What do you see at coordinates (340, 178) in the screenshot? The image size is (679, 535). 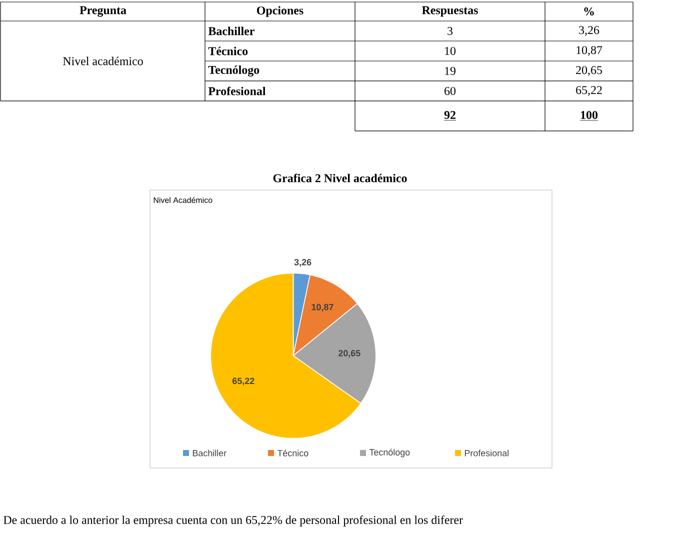 I see `chart-title: Grafica 2 Nivel académico` at bounding box center [340, 178].